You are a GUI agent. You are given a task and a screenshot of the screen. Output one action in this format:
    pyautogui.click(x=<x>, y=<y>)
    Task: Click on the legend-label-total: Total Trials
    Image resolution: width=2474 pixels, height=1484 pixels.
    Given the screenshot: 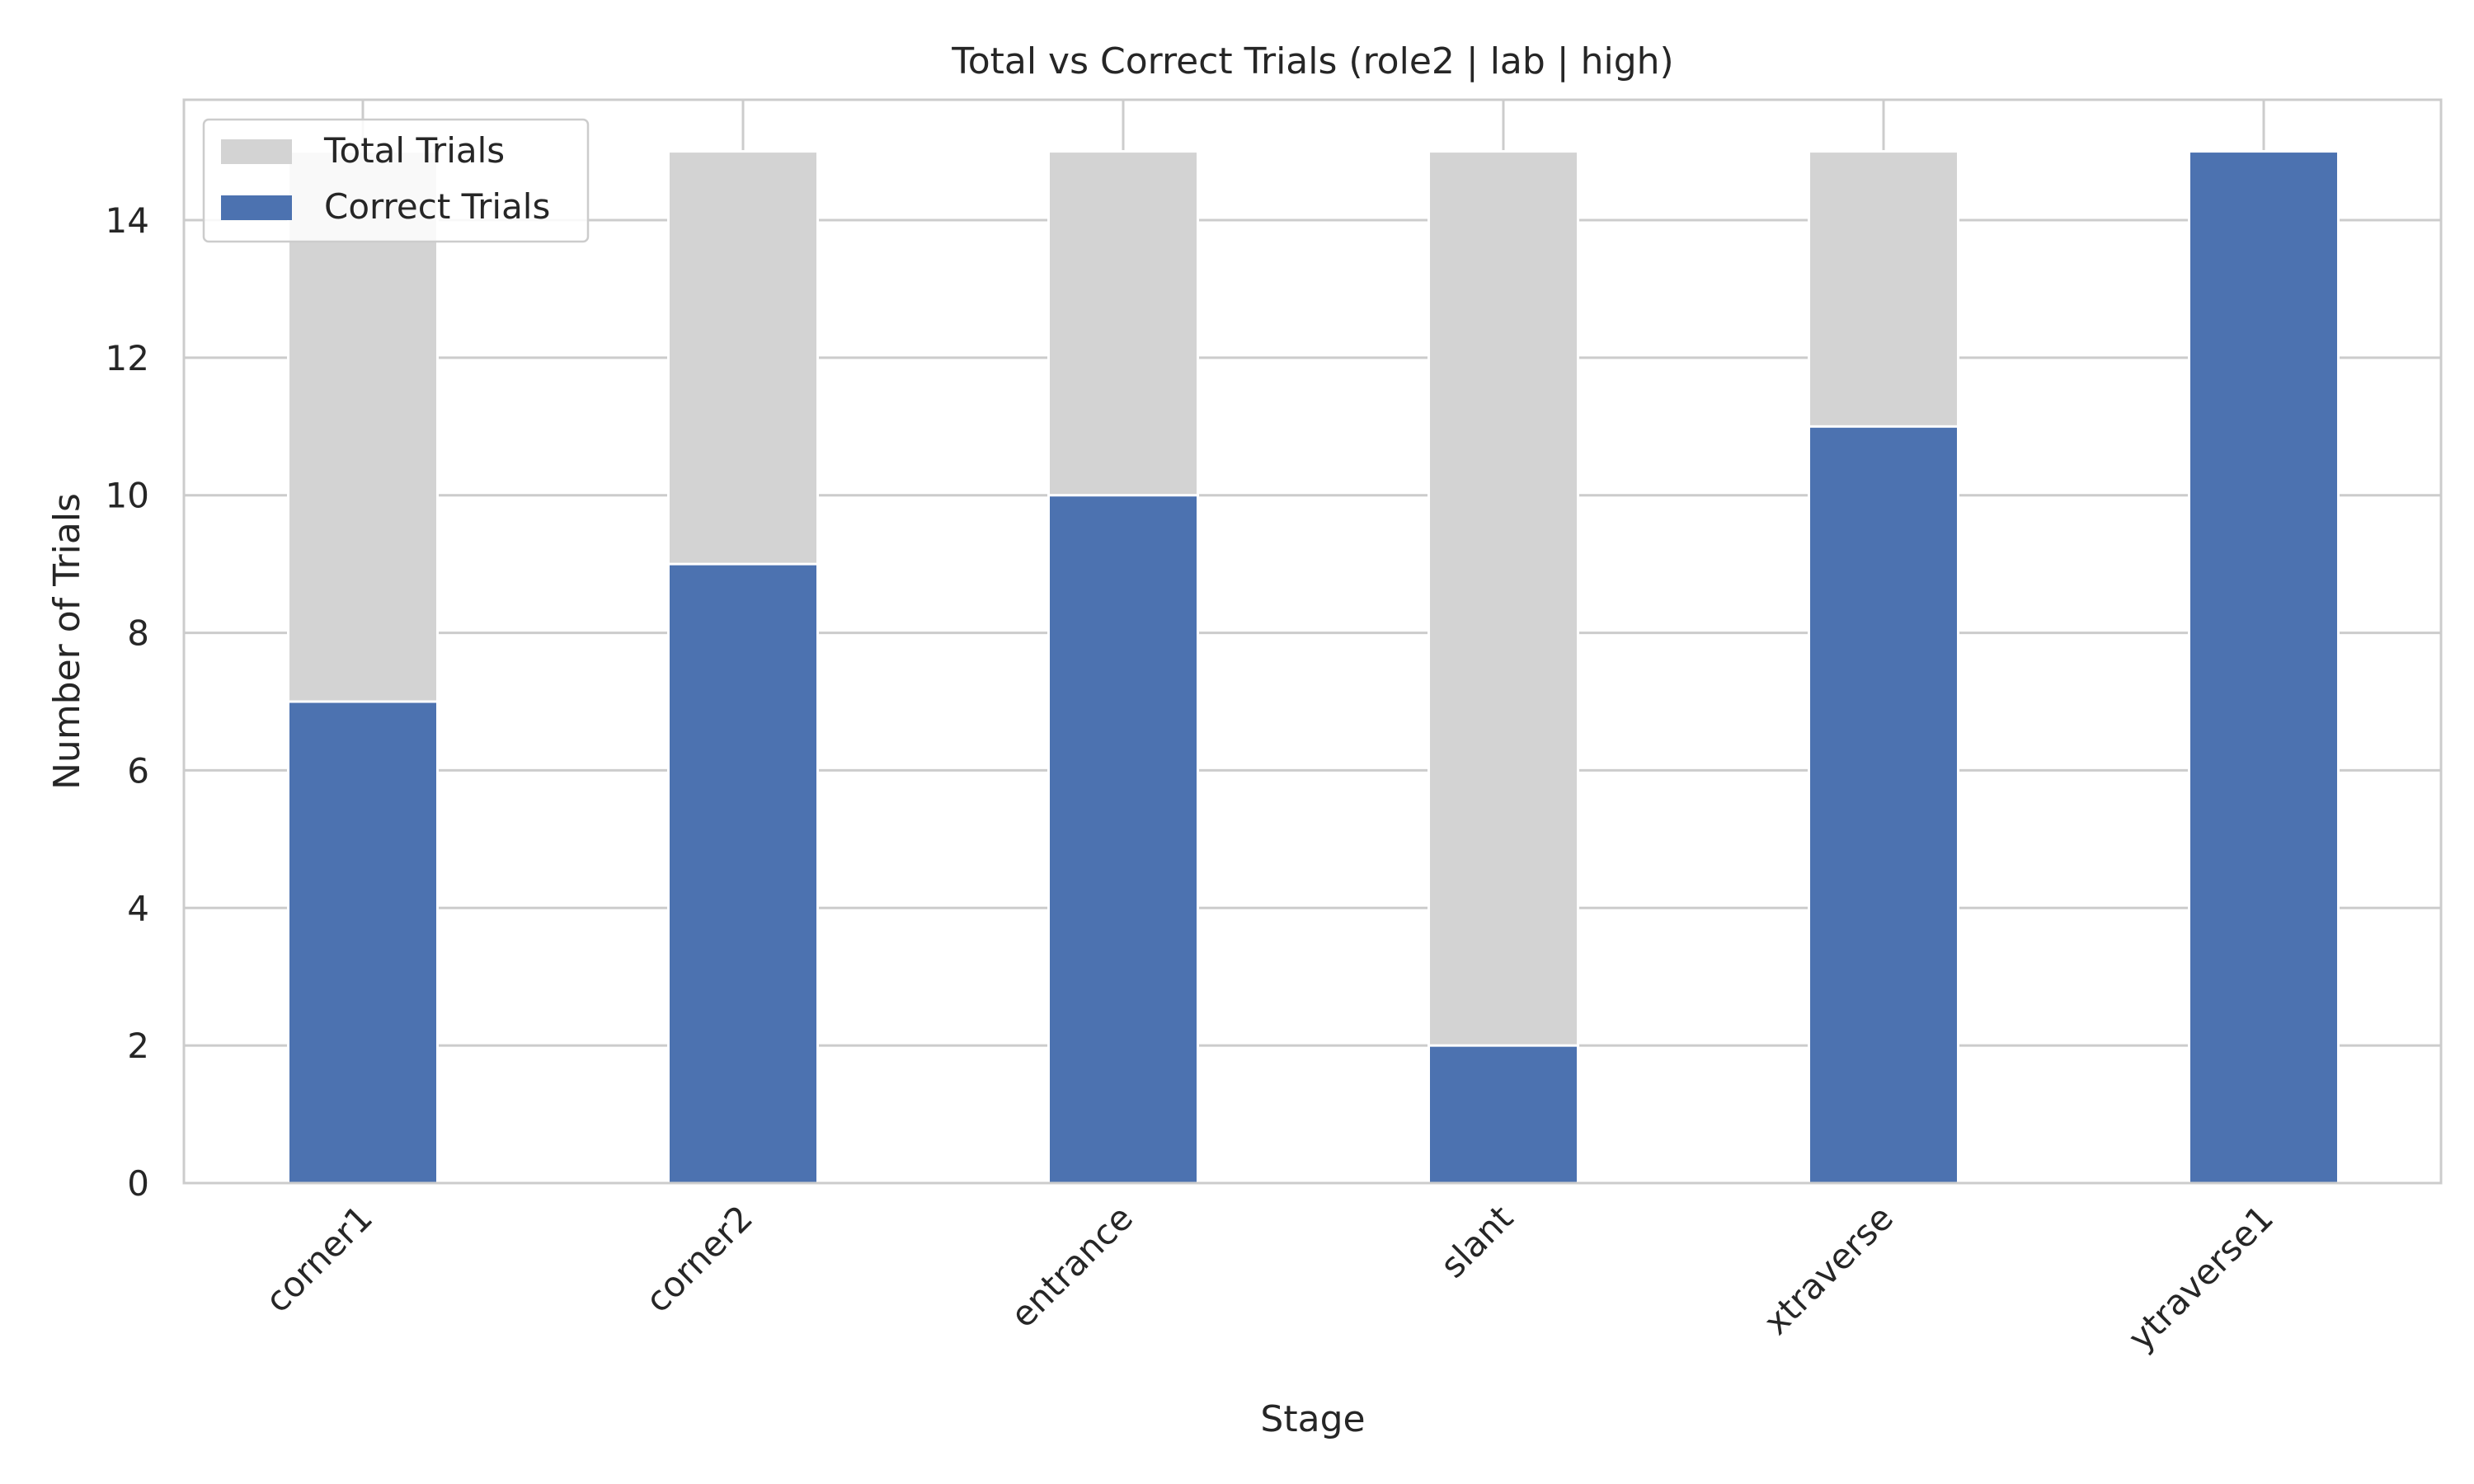 What is the action you would take?
    pyautogui.click(x=414, y=150)
    